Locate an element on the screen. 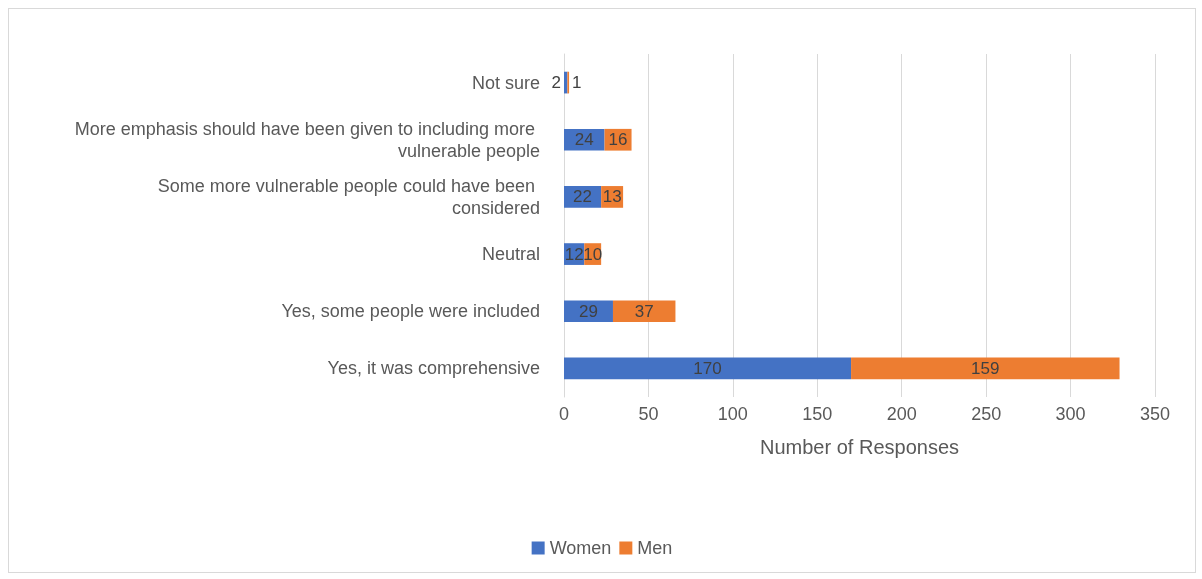 The width and height of the screenshot is (1202, 579). x-tick-label: 150 is located at coordinates (817, 414).